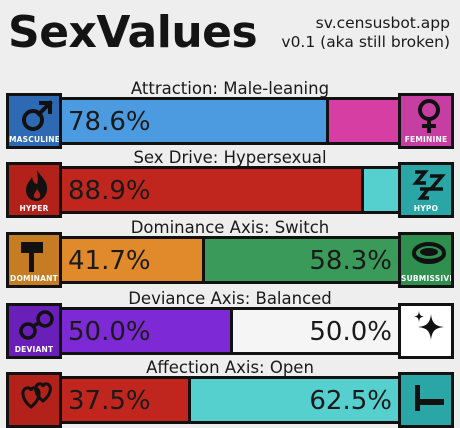 The height and width of the screenshot is (428, 460). I want to click on dominant-icon-box: DOMINANT, so click(34, 260).